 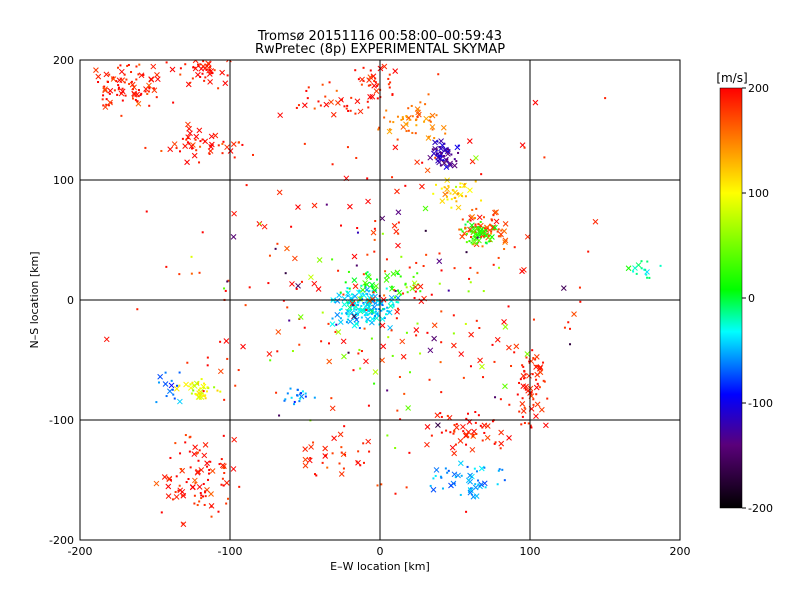 I want to click on colorbar-gradient, so click(x=731, y=298).